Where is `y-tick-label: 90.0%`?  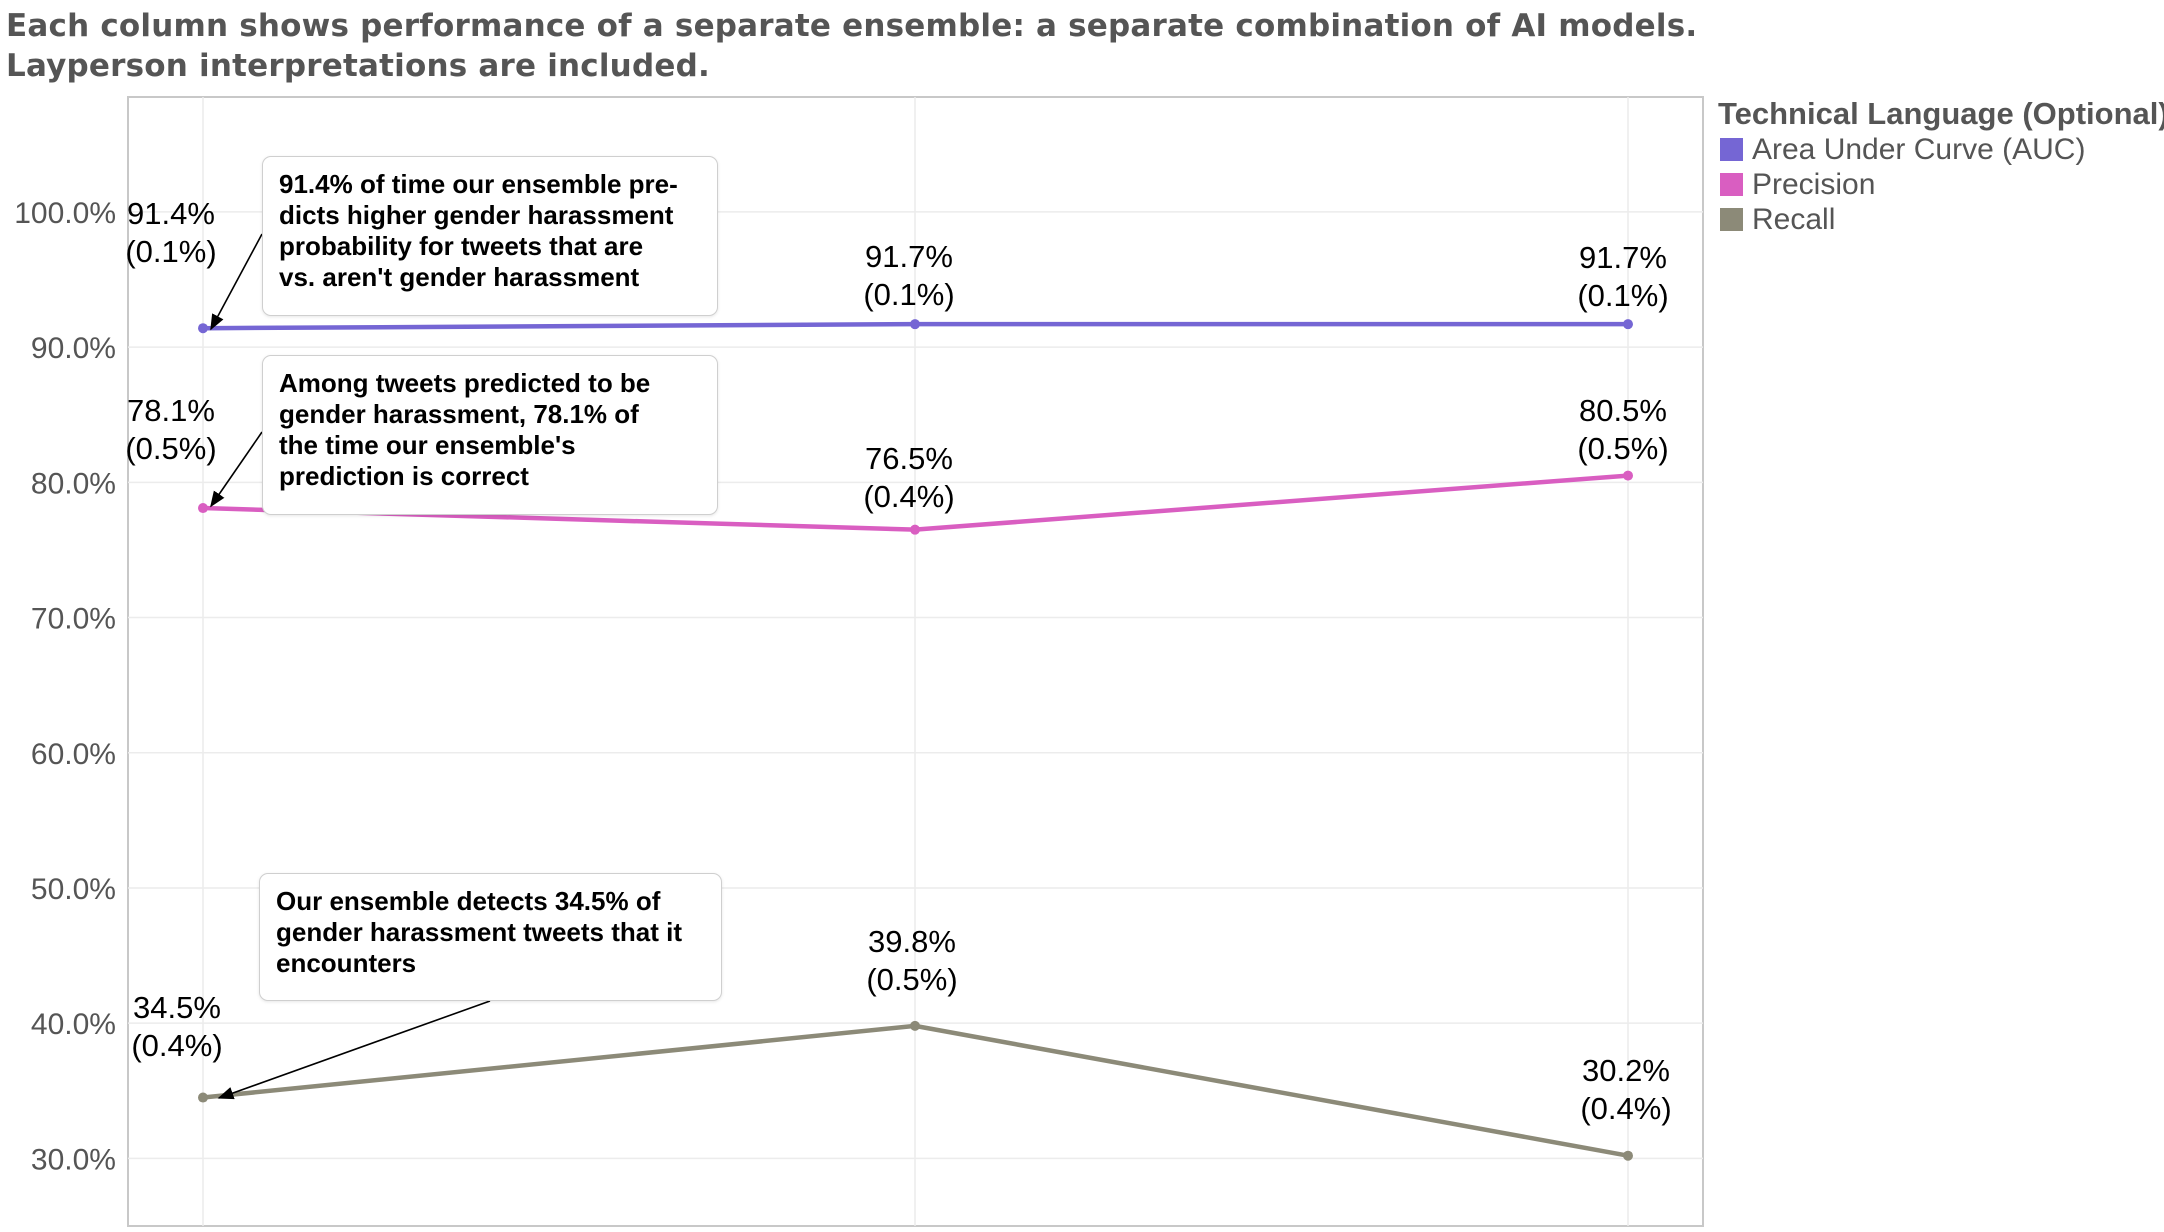
y-tick-label: 90.0% is located at coordinates (73, 348).